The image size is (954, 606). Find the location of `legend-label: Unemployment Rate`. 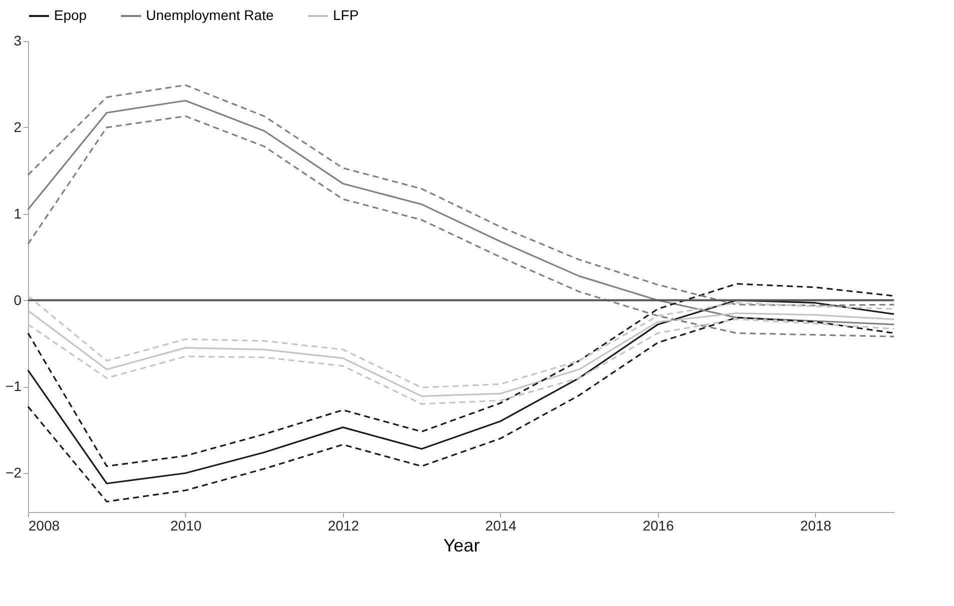

legend-label: Unemployment Rate is located at coordinates (210, 15).